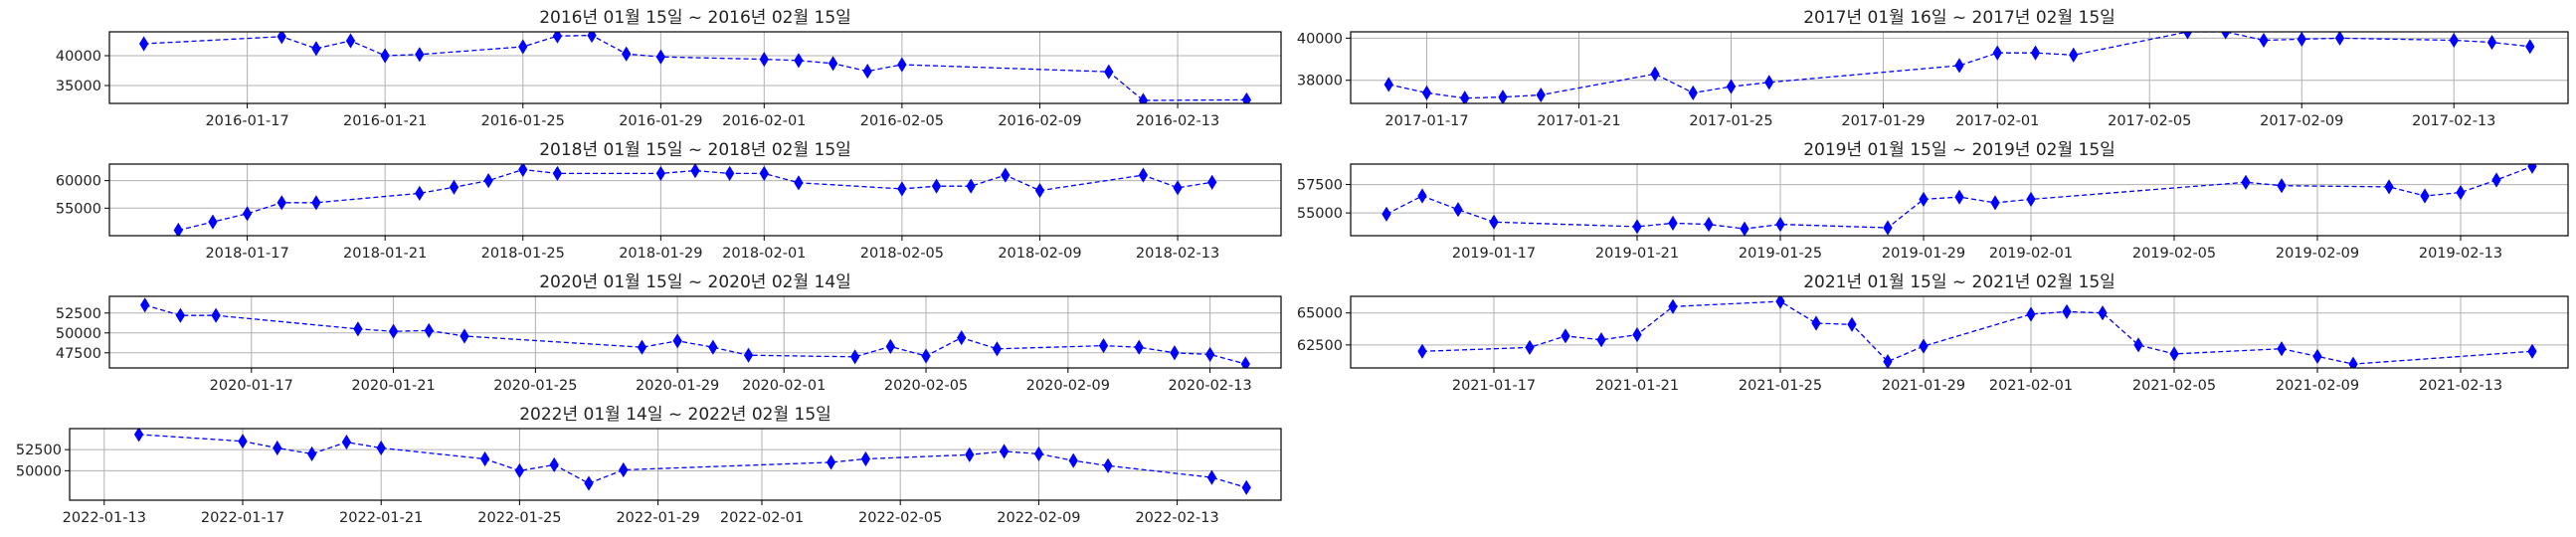  I want to click on x-tick-label: 2020-02-05, so click(926, 386).